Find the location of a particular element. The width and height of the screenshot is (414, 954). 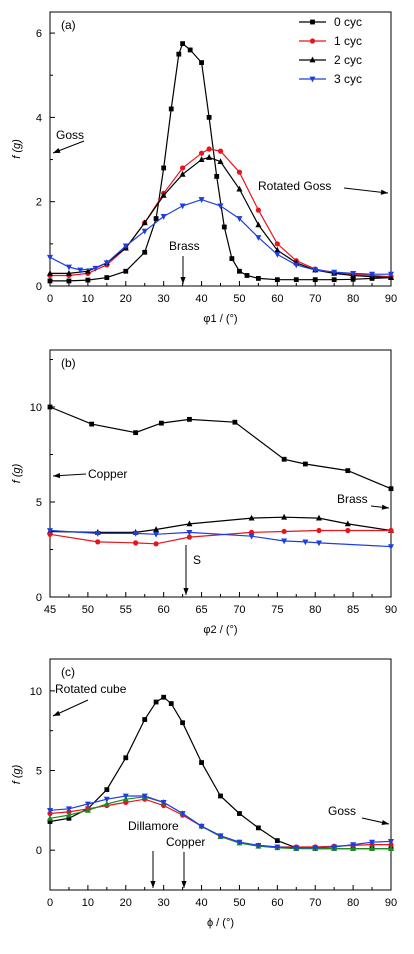

x-tick-label: 10 is located at coordinates (88, 903).